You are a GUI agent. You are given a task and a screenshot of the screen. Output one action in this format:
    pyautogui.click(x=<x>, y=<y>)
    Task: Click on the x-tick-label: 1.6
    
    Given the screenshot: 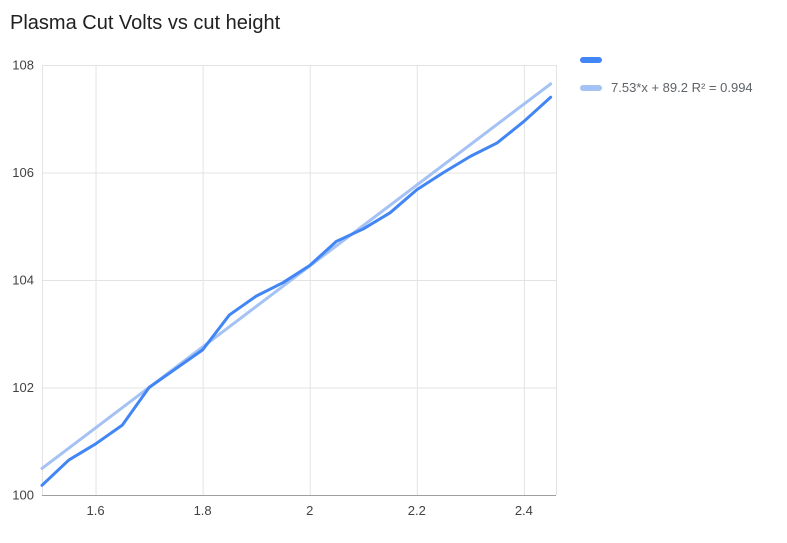 What is the action you would take?
    pyautogui.click(x=96, y=510)
    